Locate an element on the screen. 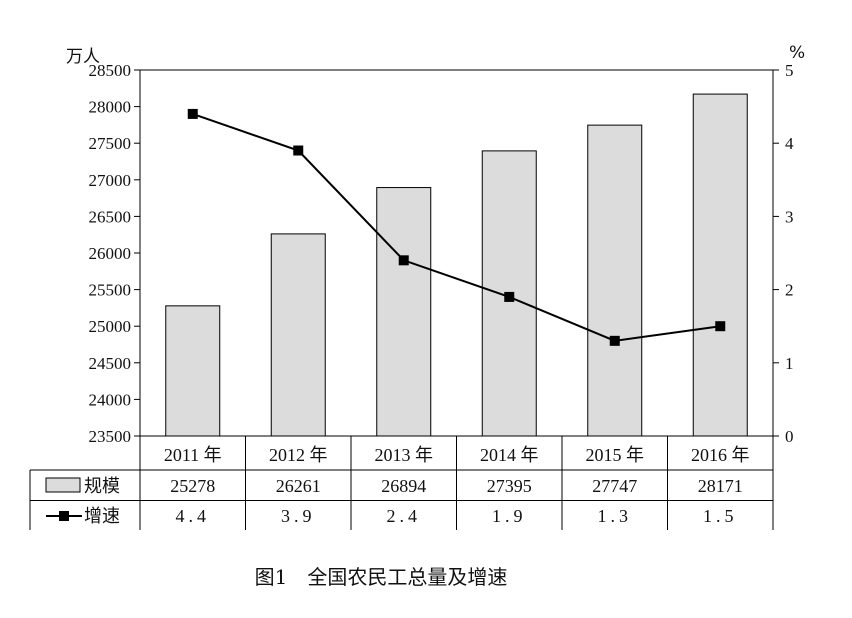  bar-value-label: 26261 is located at coordinates (298, 486).